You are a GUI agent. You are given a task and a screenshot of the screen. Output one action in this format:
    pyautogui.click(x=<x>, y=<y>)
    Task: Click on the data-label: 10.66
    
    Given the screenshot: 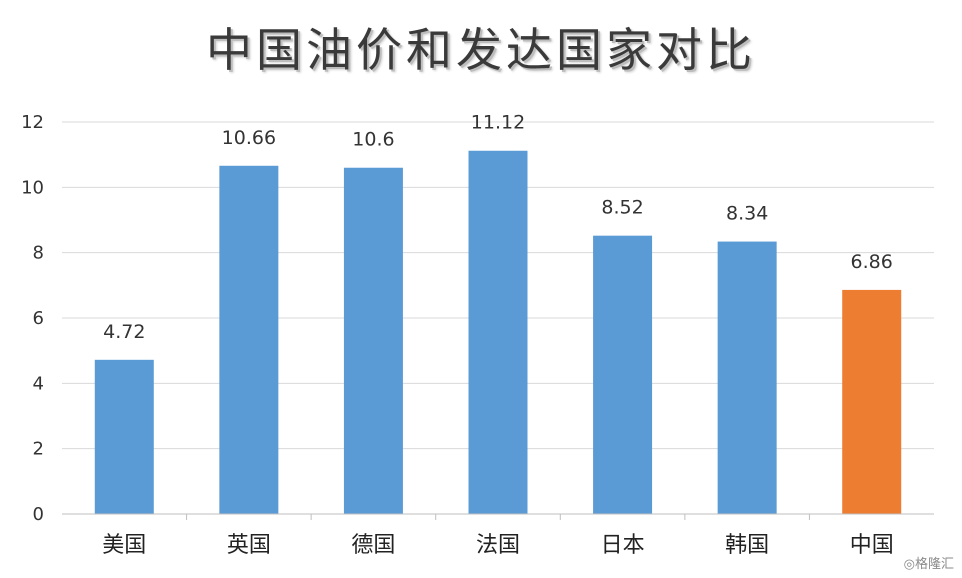 What is the action you would take?
    pyautogui.click(x=249, y=138)
    